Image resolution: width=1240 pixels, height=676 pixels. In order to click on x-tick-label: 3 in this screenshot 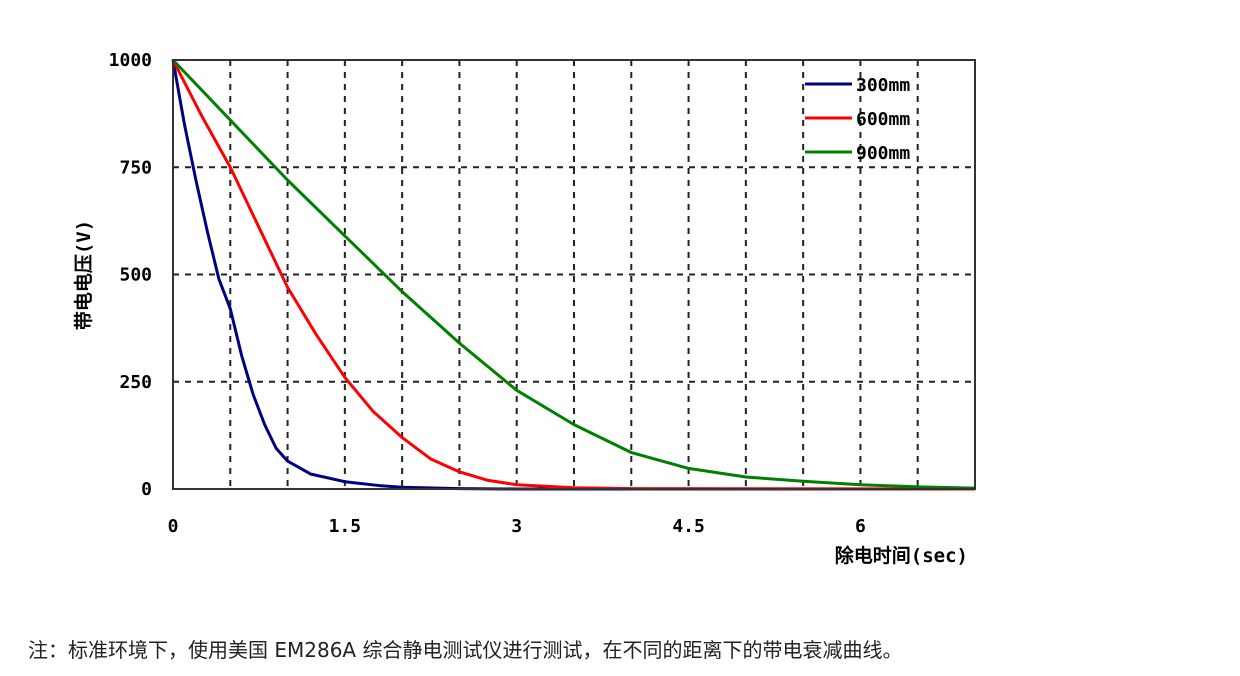, I will do `click(516, 526)`.